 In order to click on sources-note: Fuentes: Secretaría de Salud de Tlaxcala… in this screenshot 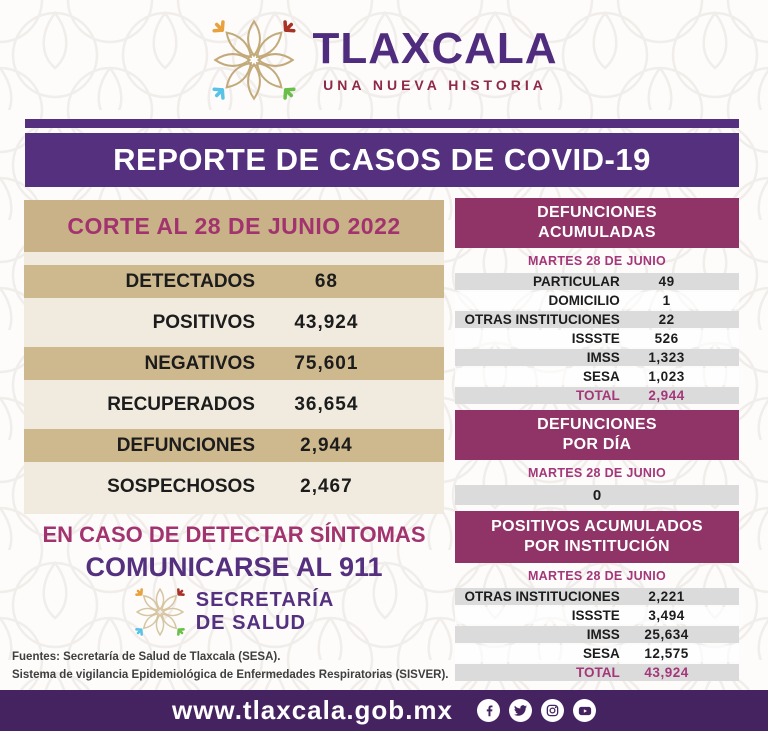, I will do `click(237, 669)`.